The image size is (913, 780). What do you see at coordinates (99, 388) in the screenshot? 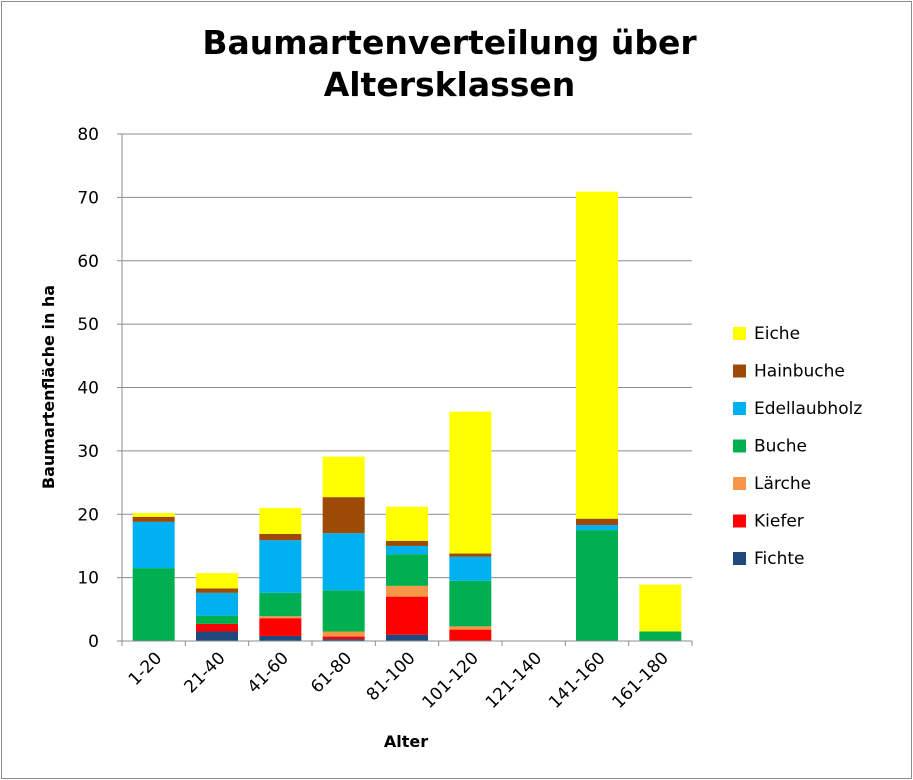
I see `y-tick-labels: 0 10 20 30 40 50 60 70 80` at bounding box center [99, 388].